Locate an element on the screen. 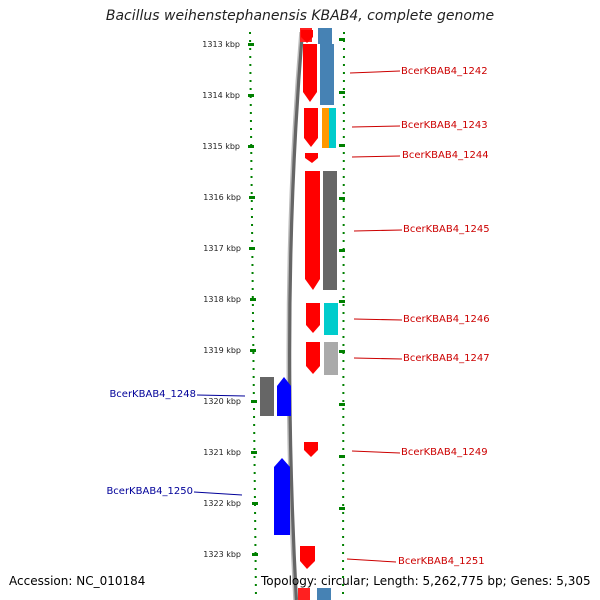 The width and height of the screenshot is (600, 600). cog-box-1243-orange is located at coordinates (325, 128).